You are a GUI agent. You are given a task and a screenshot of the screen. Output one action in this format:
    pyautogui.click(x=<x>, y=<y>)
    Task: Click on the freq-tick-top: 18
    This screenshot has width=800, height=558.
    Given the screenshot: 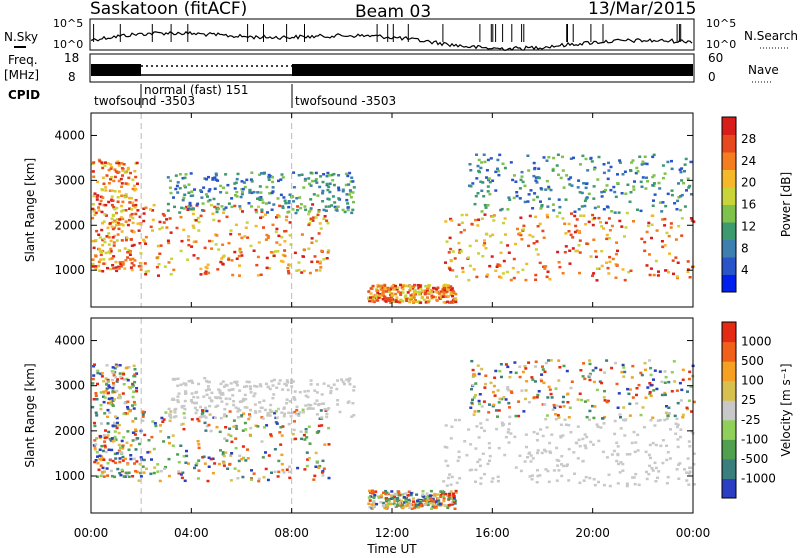 What is the action you would take?
    pyautogui.click(x=71, y=58)
    